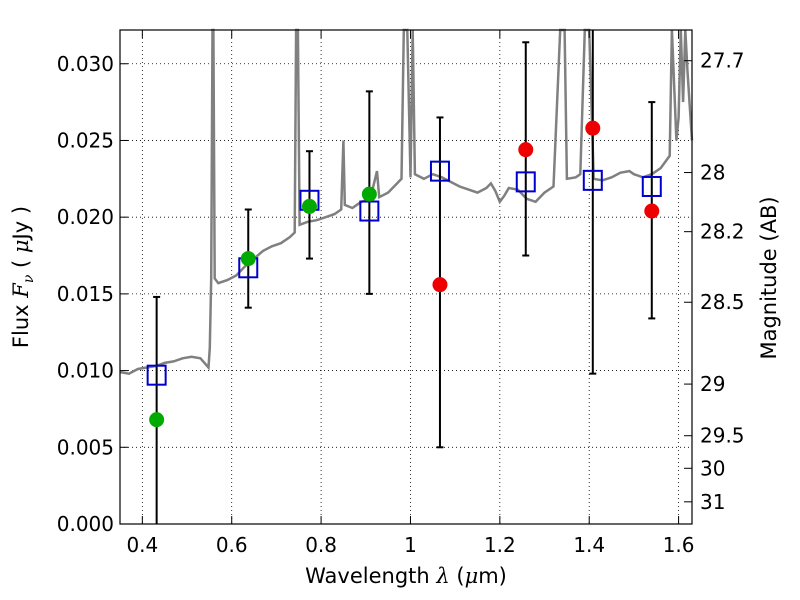  Describe the element at coordinates (85, 64) in the screenshot. I see `y-tick-label: 0.030` at that location.